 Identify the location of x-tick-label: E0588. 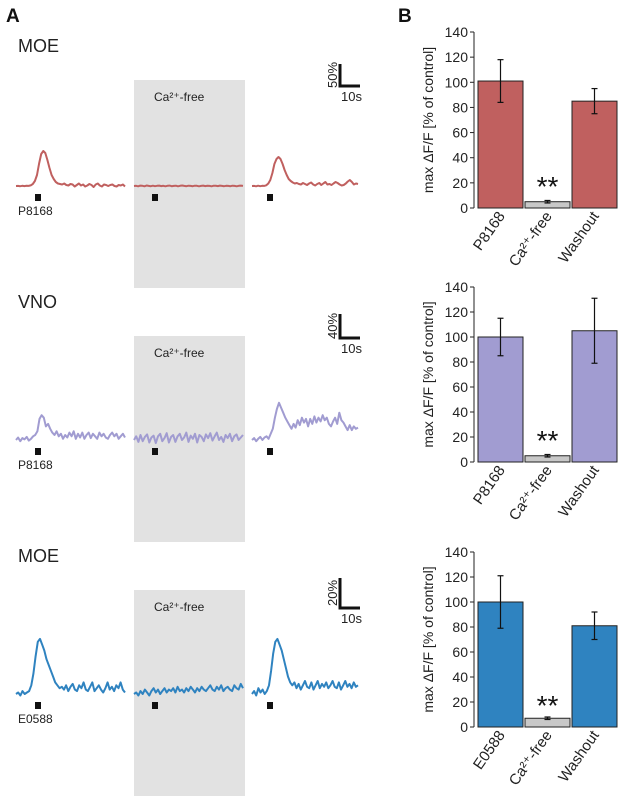
(489, 750).